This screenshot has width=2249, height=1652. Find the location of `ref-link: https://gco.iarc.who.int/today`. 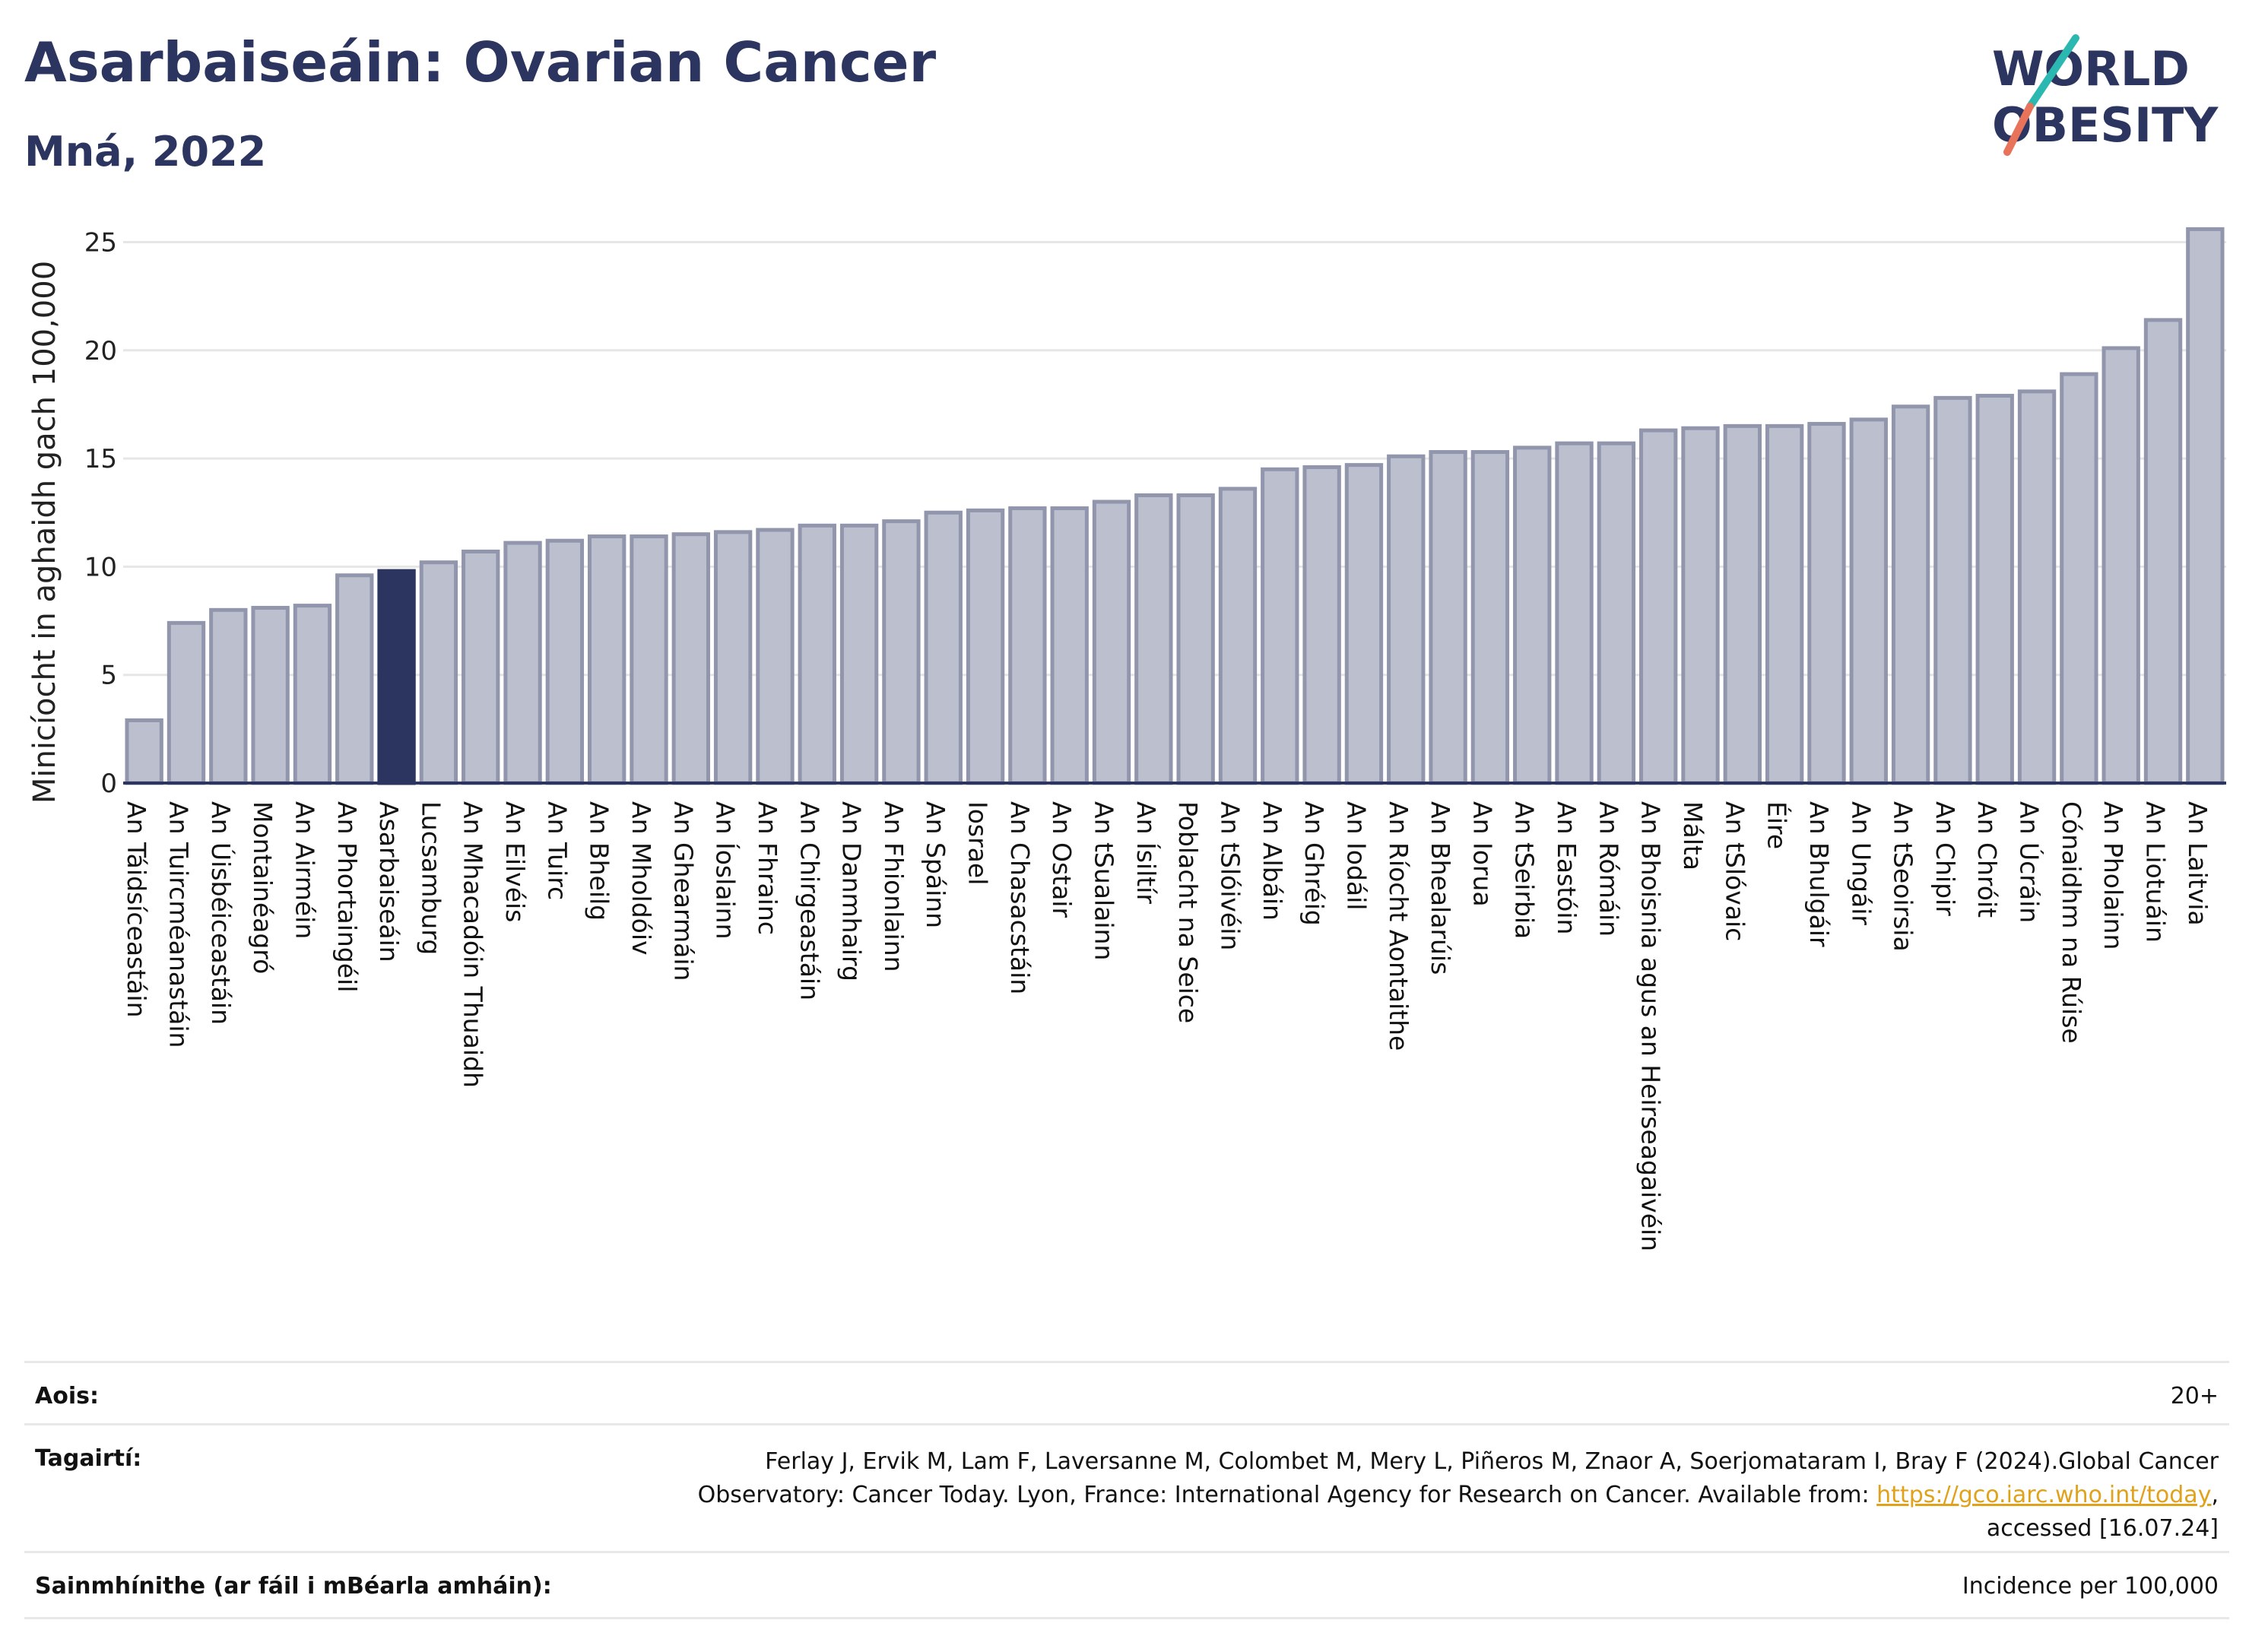

ref-link: https://gco.iarc.who.int/today is located at coordinates (2044, 1495).